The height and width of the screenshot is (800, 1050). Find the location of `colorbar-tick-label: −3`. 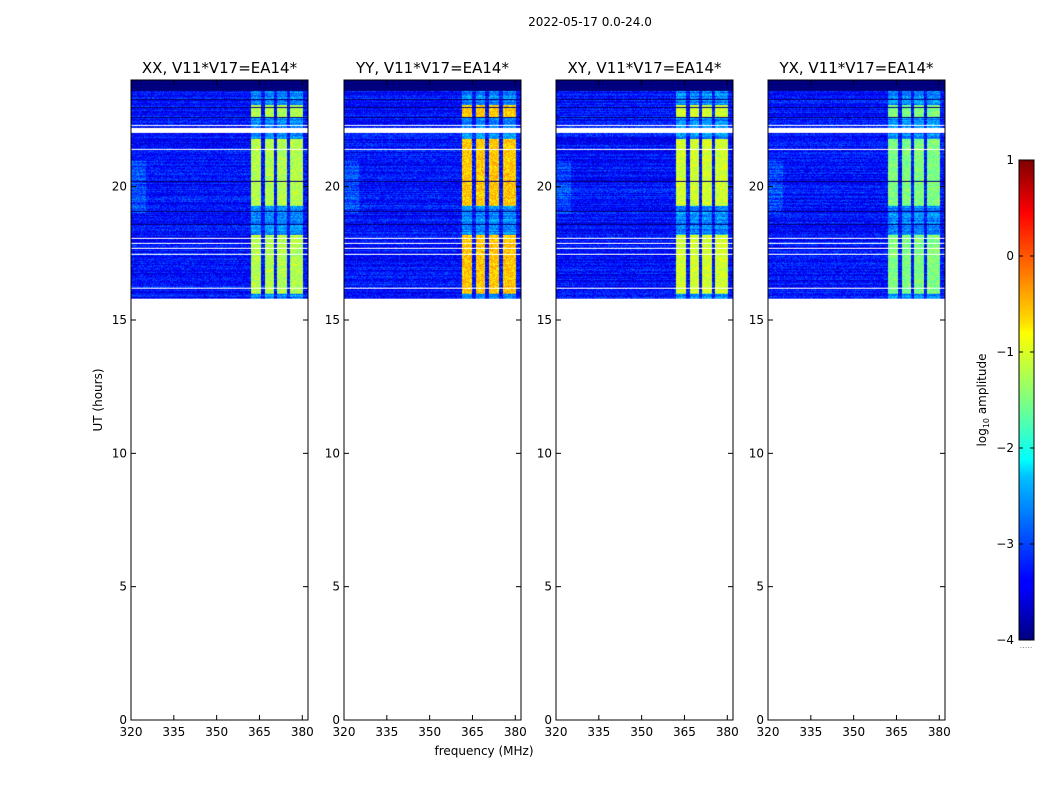

colorbar-tick-label: −3 is located at coordinates (1005, 544).